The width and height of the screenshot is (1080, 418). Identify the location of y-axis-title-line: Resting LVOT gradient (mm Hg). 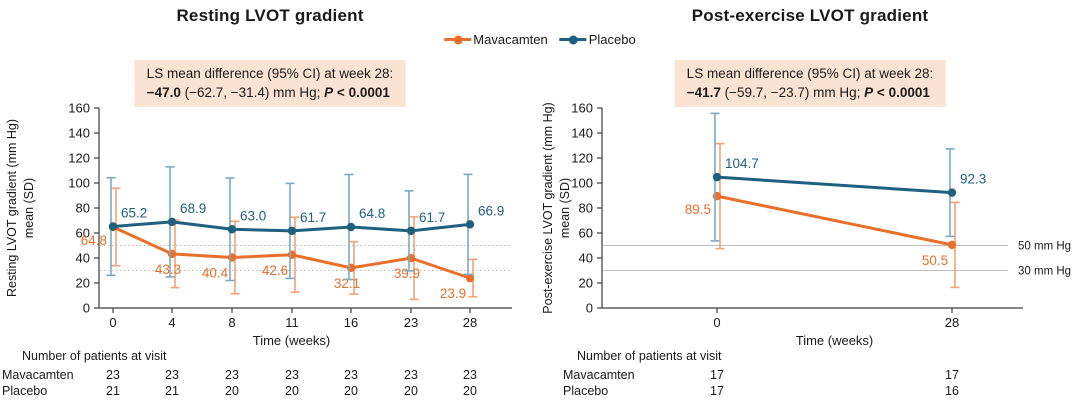
(12, 208).